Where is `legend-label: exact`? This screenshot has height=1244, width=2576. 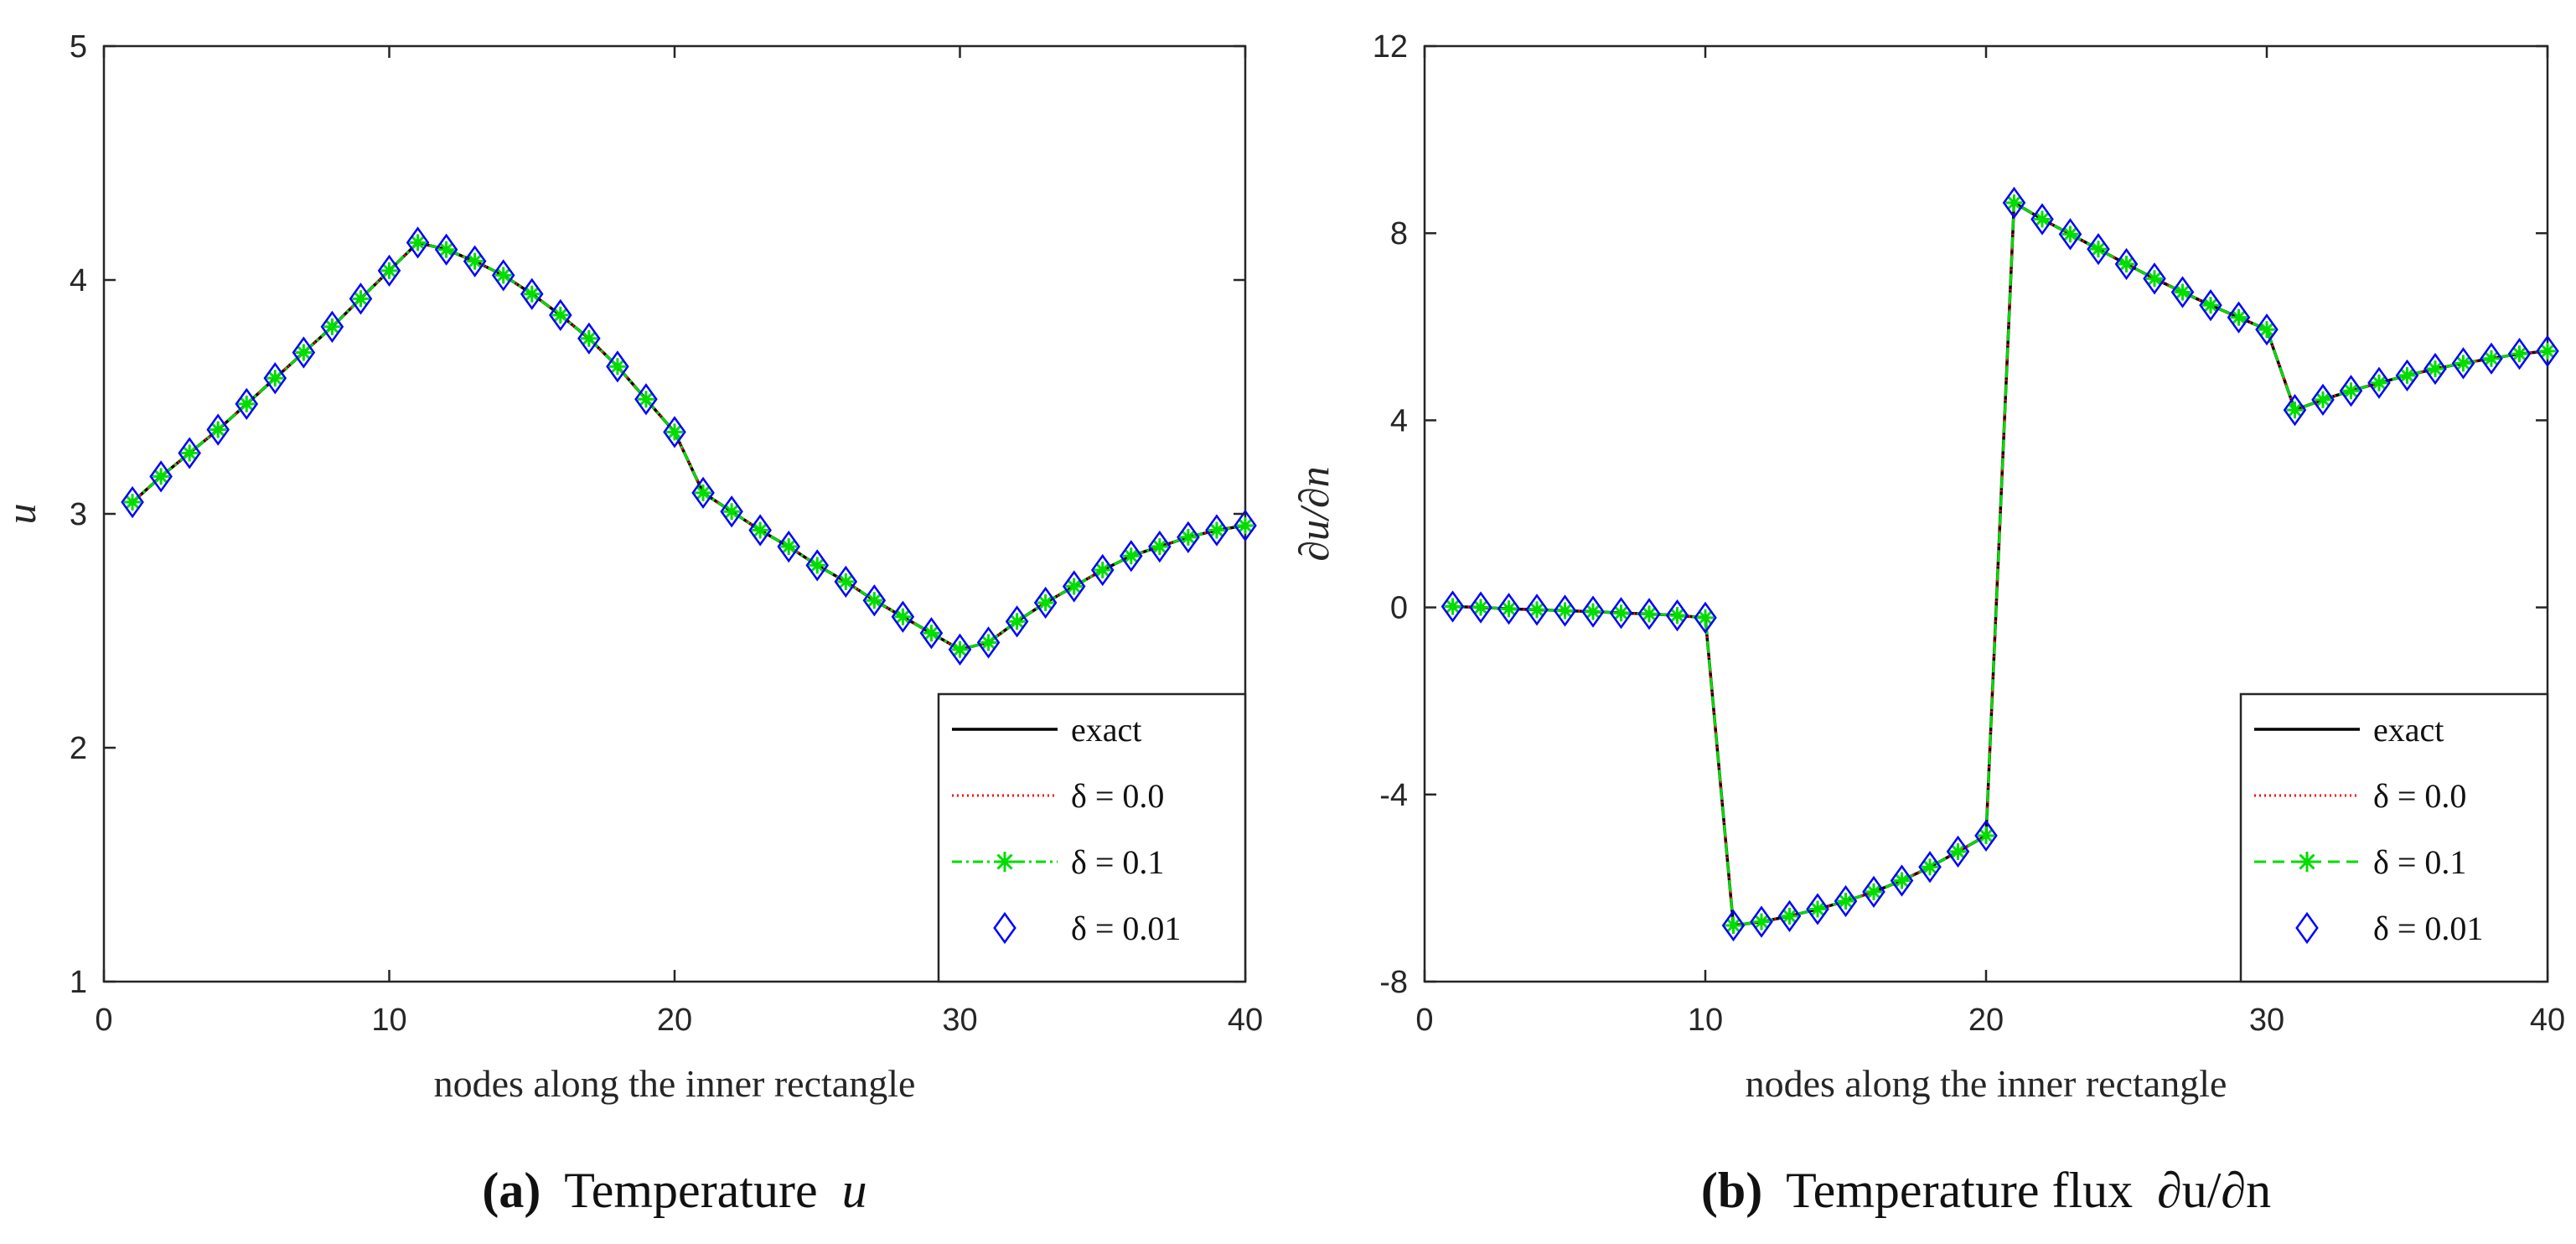 legend-label: exact is located at coordinates (1106, 730).